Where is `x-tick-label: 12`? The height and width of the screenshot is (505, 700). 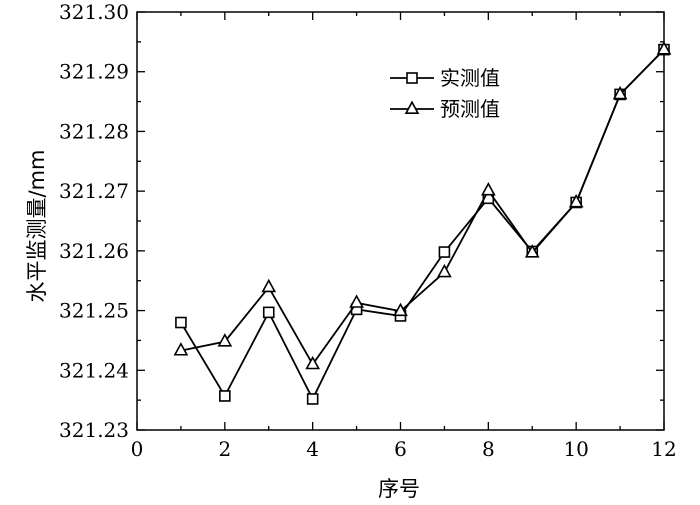
x-tick-label: 12 is located at coordinates (663, 449).